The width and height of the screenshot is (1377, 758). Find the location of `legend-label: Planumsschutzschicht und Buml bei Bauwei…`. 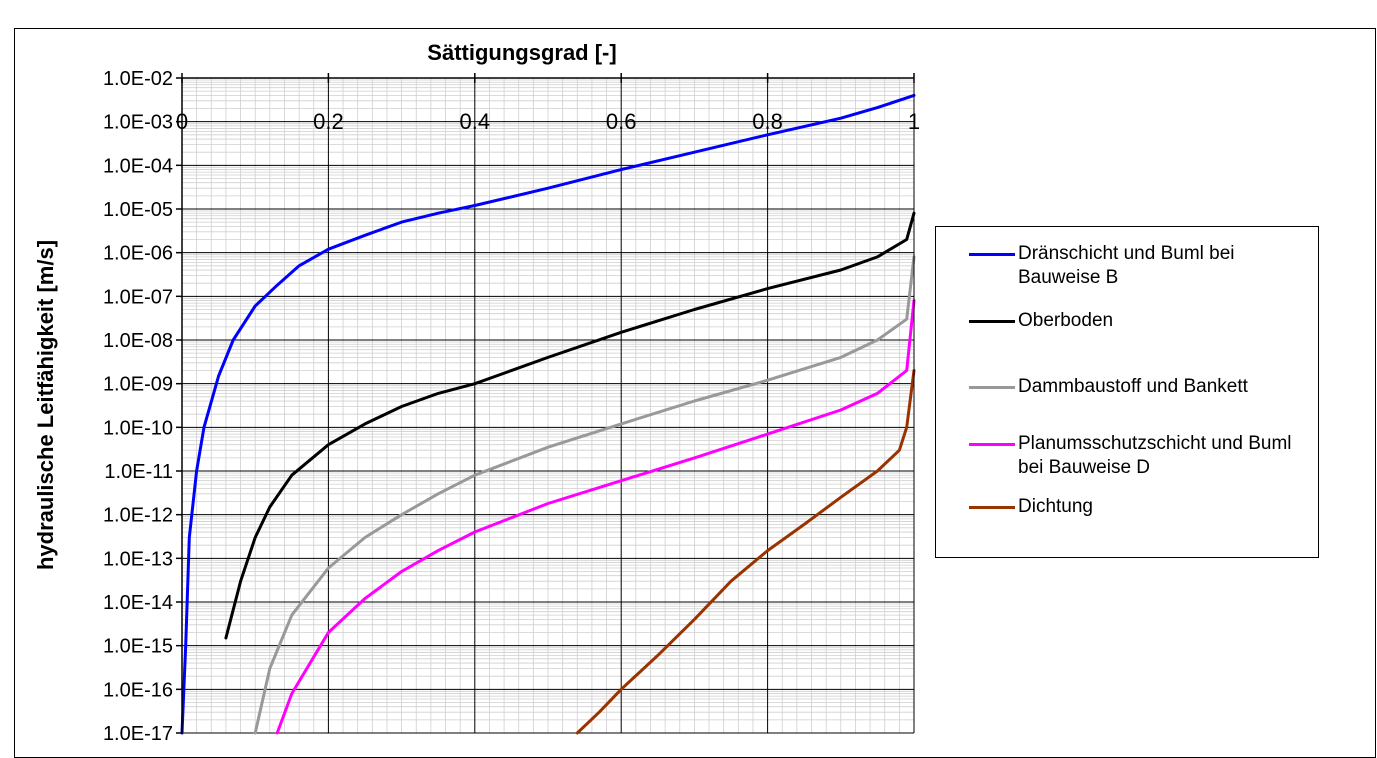

legend-label: Planumsschutzschicht und Buml bei Bauwei… is located at coordinates (1155, 455).